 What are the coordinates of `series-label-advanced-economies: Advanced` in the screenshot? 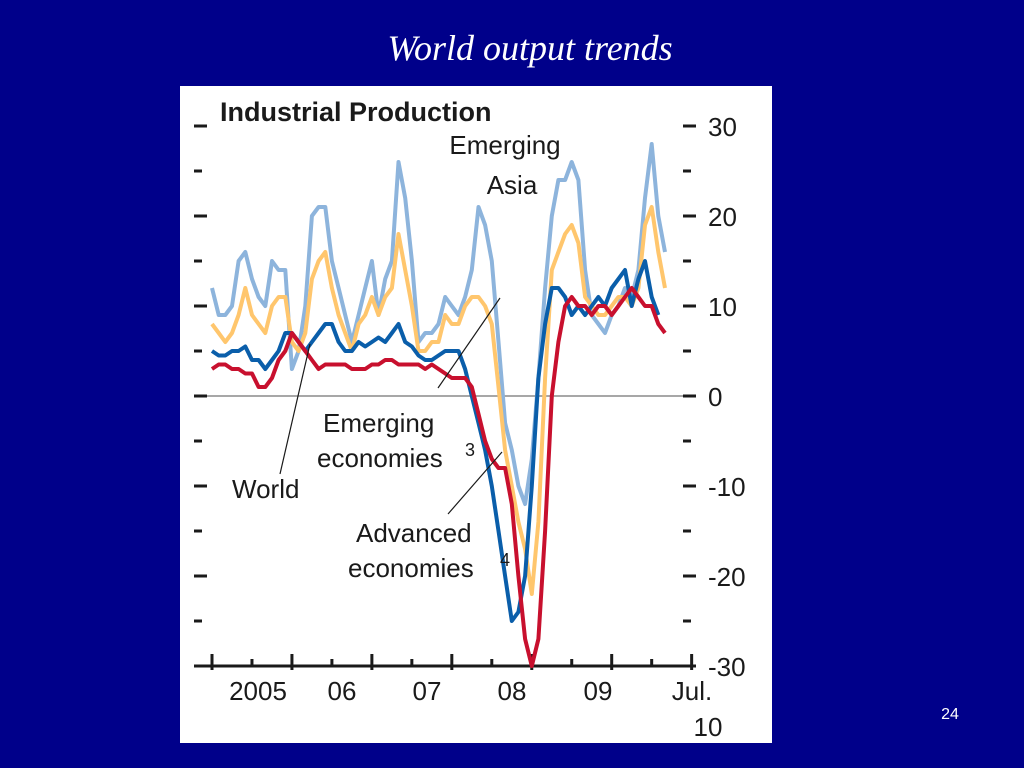 It's located at (414, 533).